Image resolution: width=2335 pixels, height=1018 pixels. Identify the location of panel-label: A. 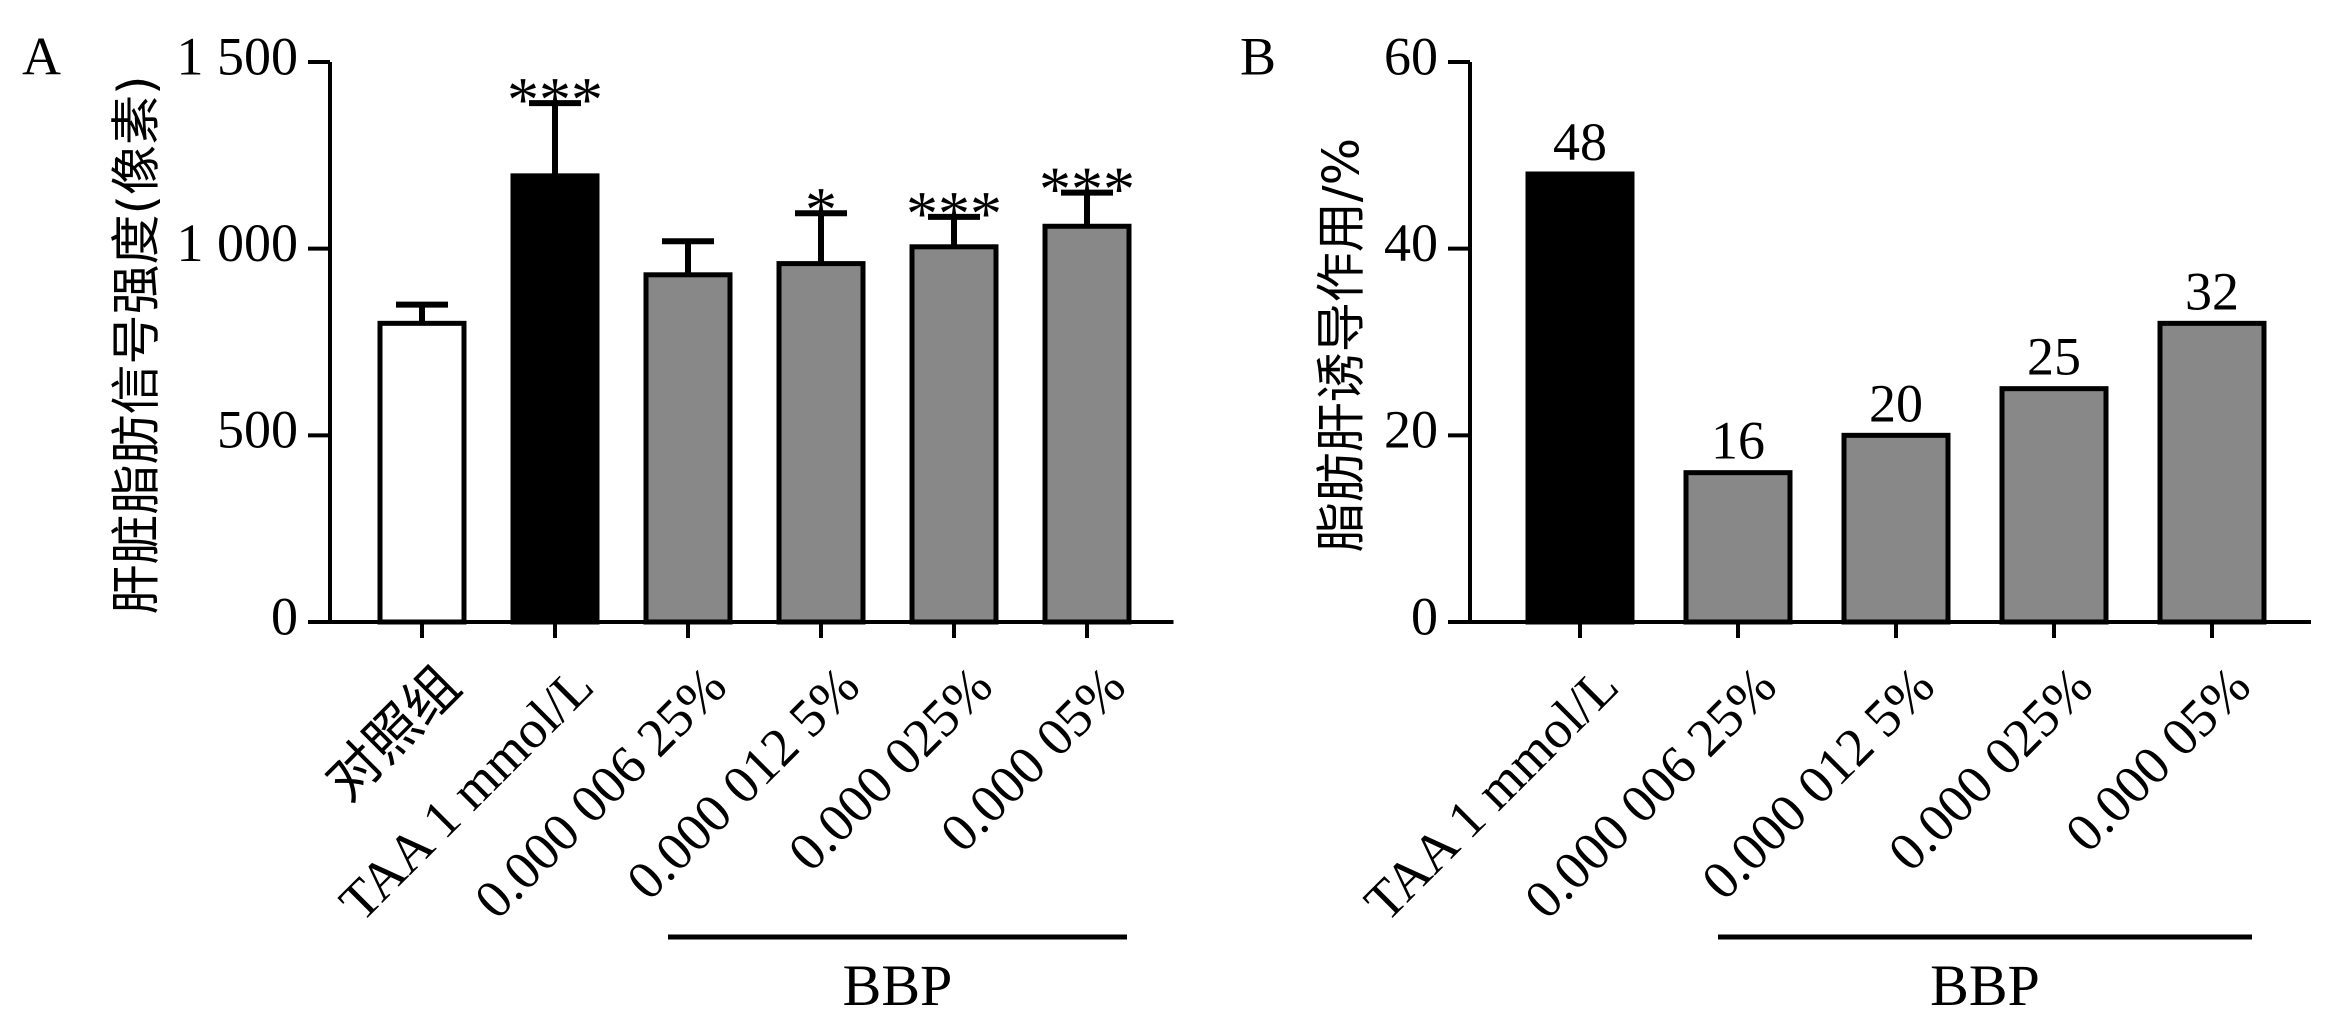
(41, 56).